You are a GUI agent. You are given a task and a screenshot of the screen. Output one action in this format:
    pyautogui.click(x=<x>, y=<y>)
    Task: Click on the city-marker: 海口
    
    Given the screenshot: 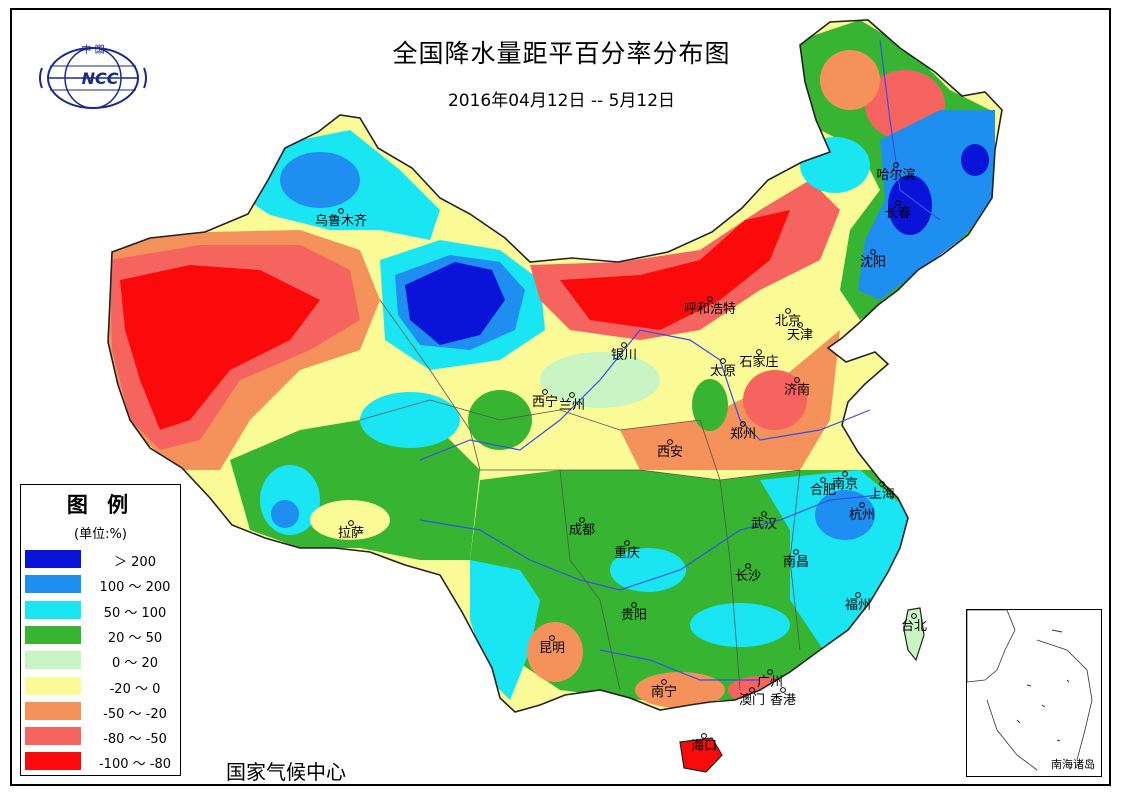 What is the action you would take?
    pyautogui.click(x=704, y=743)
    